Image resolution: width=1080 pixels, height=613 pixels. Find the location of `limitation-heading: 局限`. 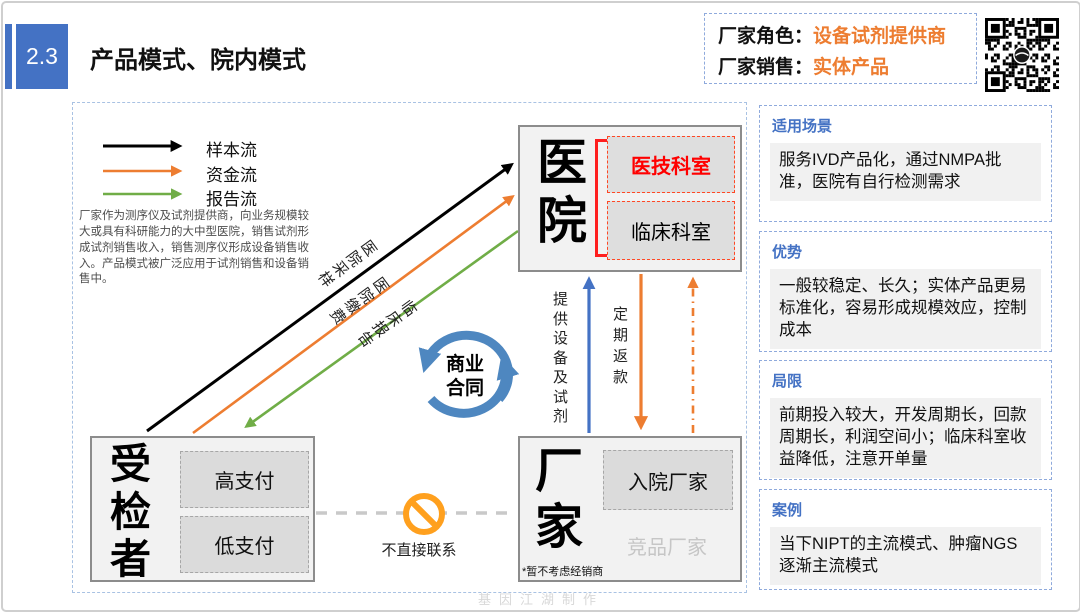

limitation-heading: 局限 is located at coordinates (787, 381).